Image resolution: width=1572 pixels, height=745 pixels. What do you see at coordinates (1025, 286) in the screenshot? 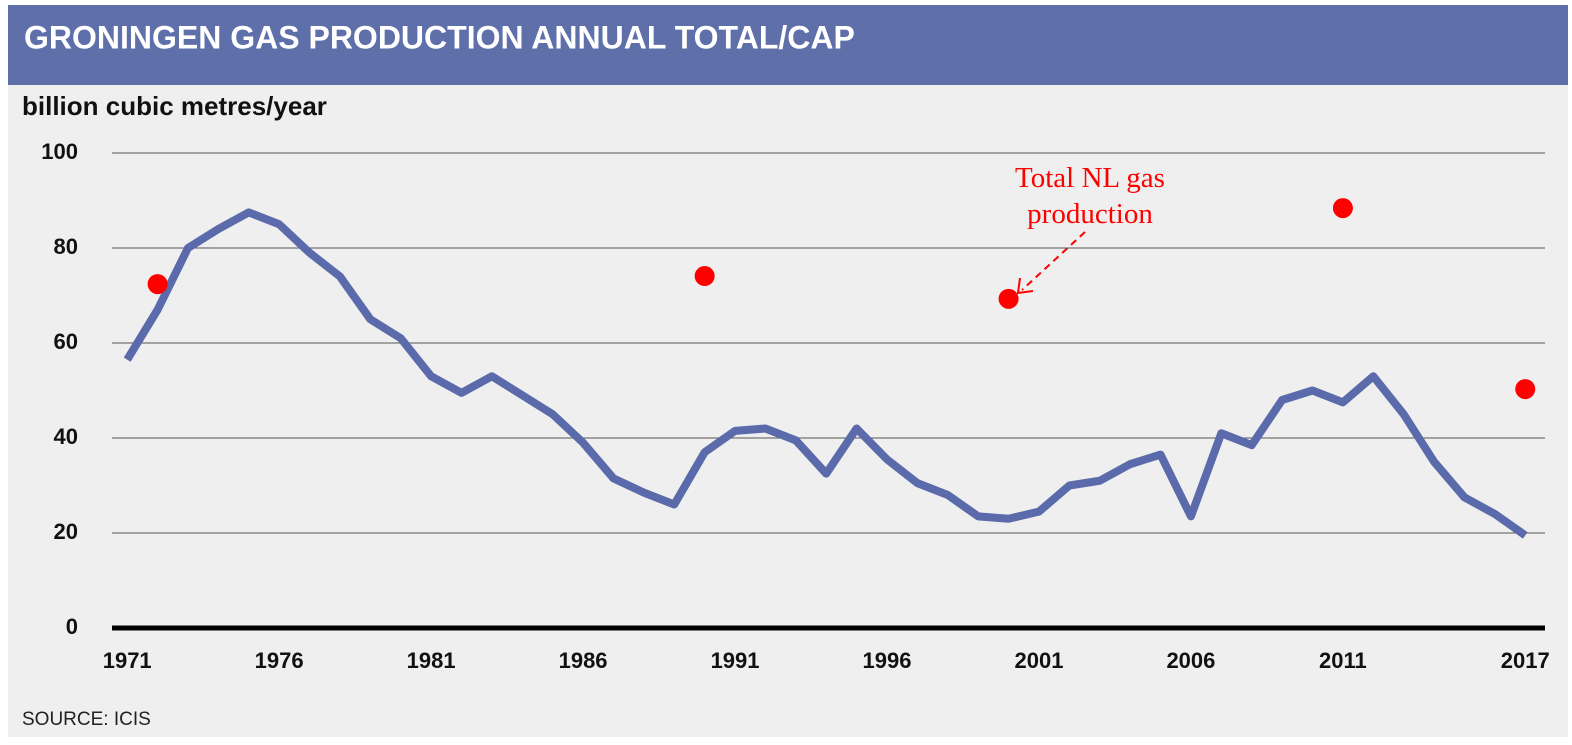
I see `arrow-head` at bounding box center [1025, 286].